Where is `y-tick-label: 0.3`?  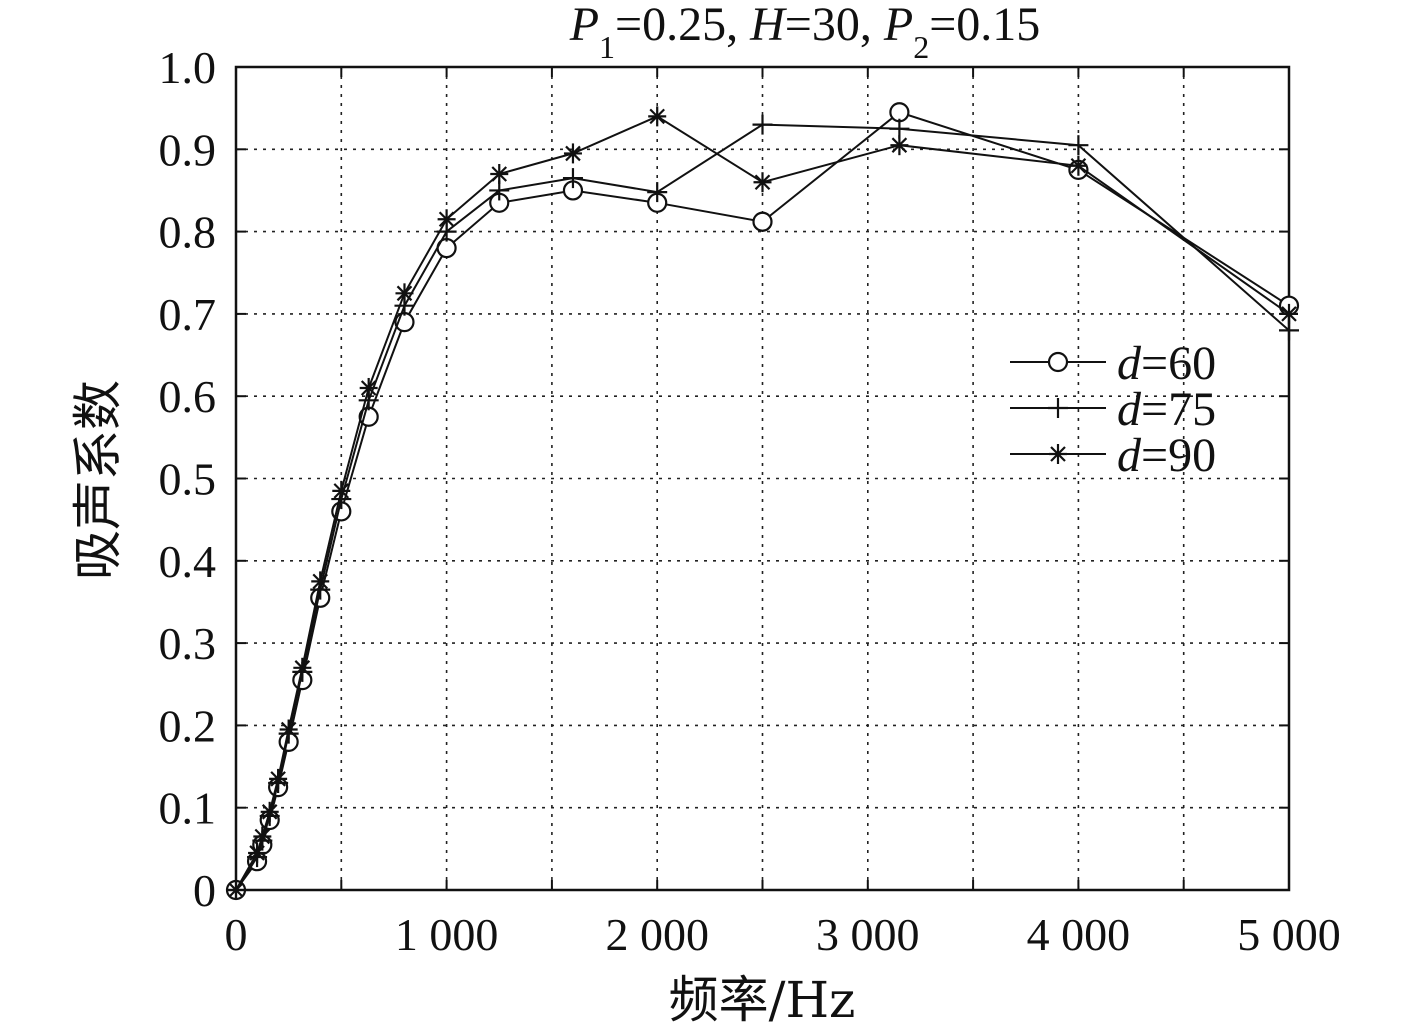 y-tick-label: 0.3 is located at coordinates (188, 643).